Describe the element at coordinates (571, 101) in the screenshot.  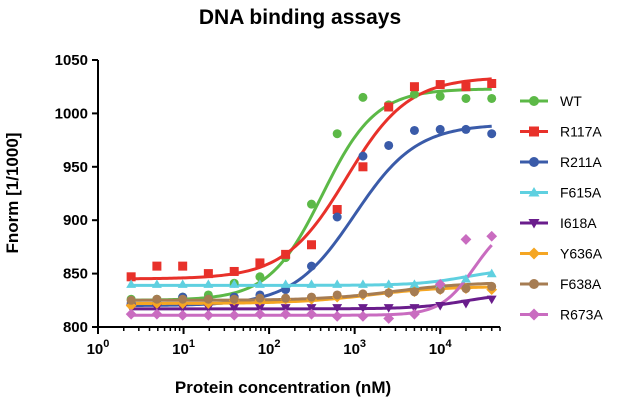
I see `legend-label-wt: WT` at that location.